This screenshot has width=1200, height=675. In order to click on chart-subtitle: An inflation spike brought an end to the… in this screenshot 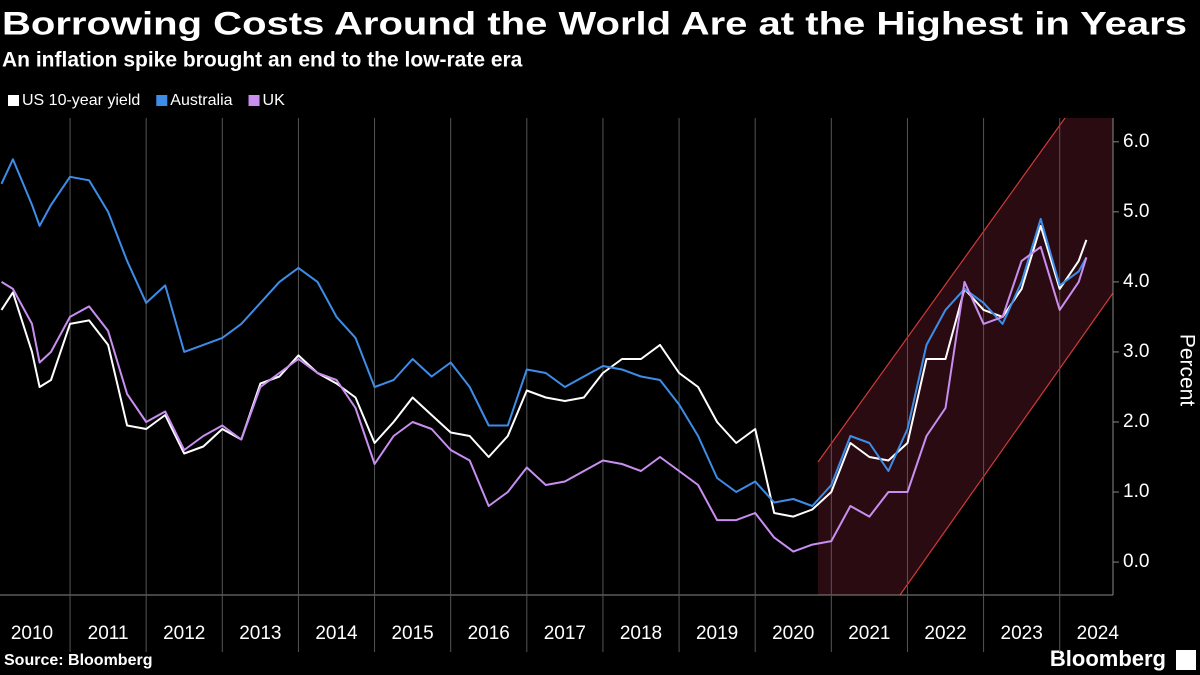, I will do `click(262, 60)`.